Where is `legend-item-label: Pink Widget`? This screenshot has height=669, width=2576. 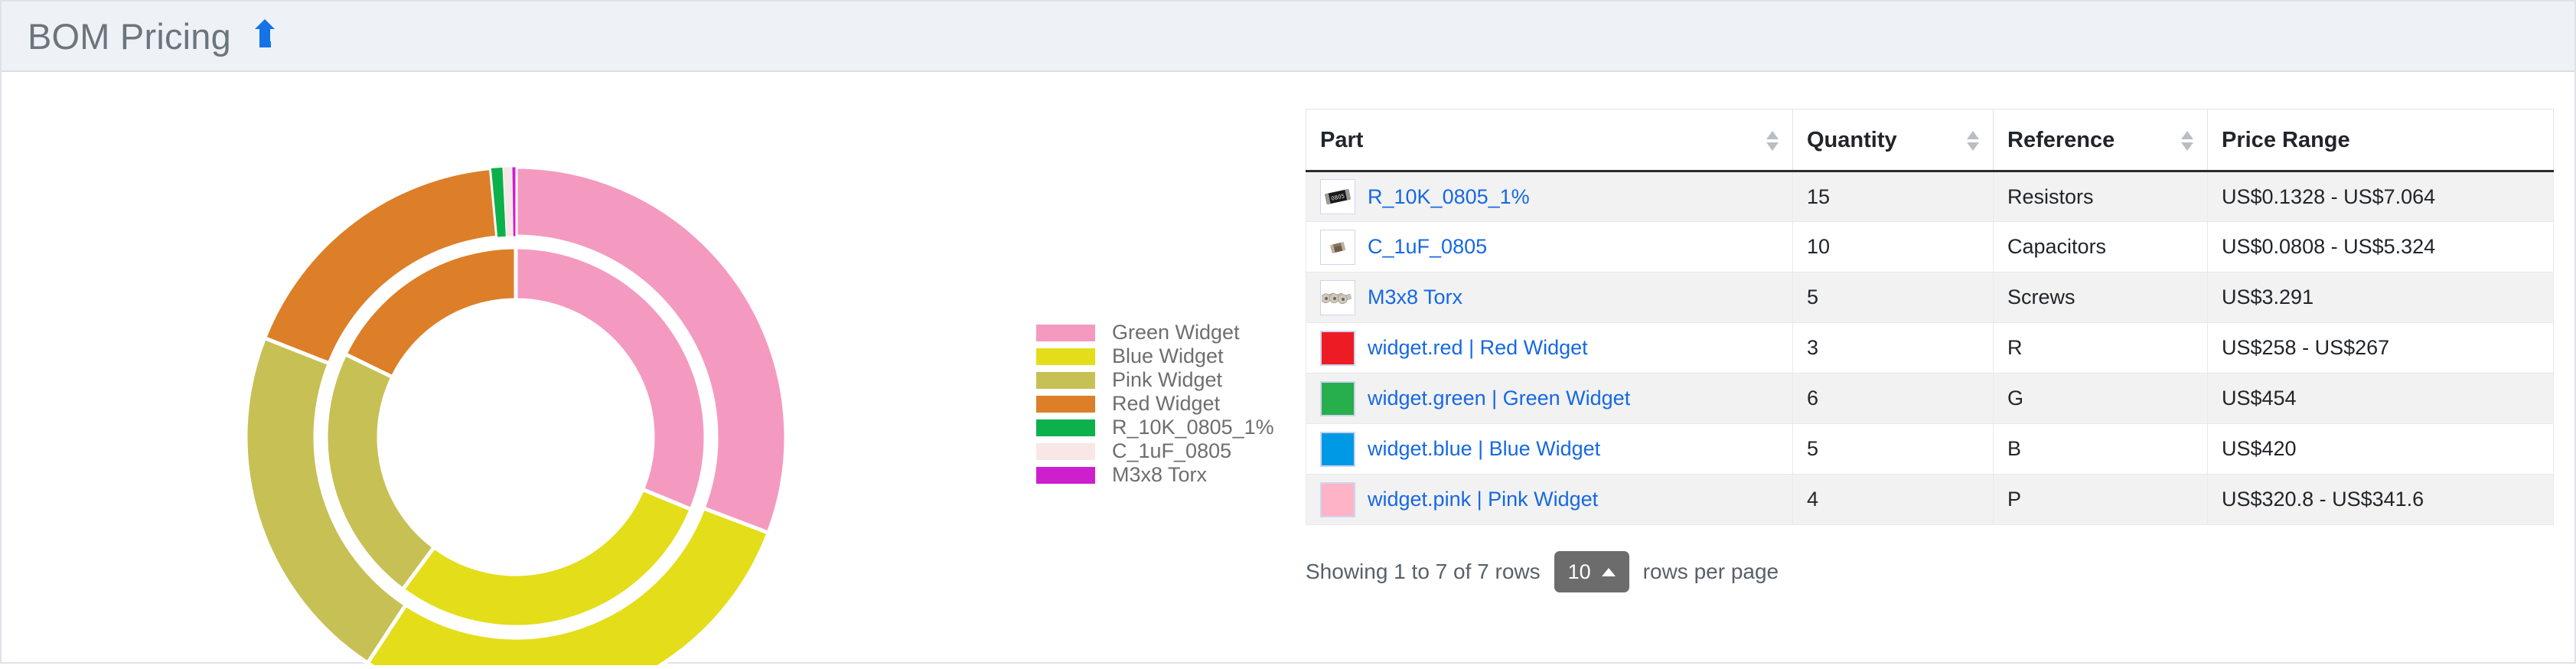
legend-item-label: Pink Widget is located at coordinates (1167, 379).